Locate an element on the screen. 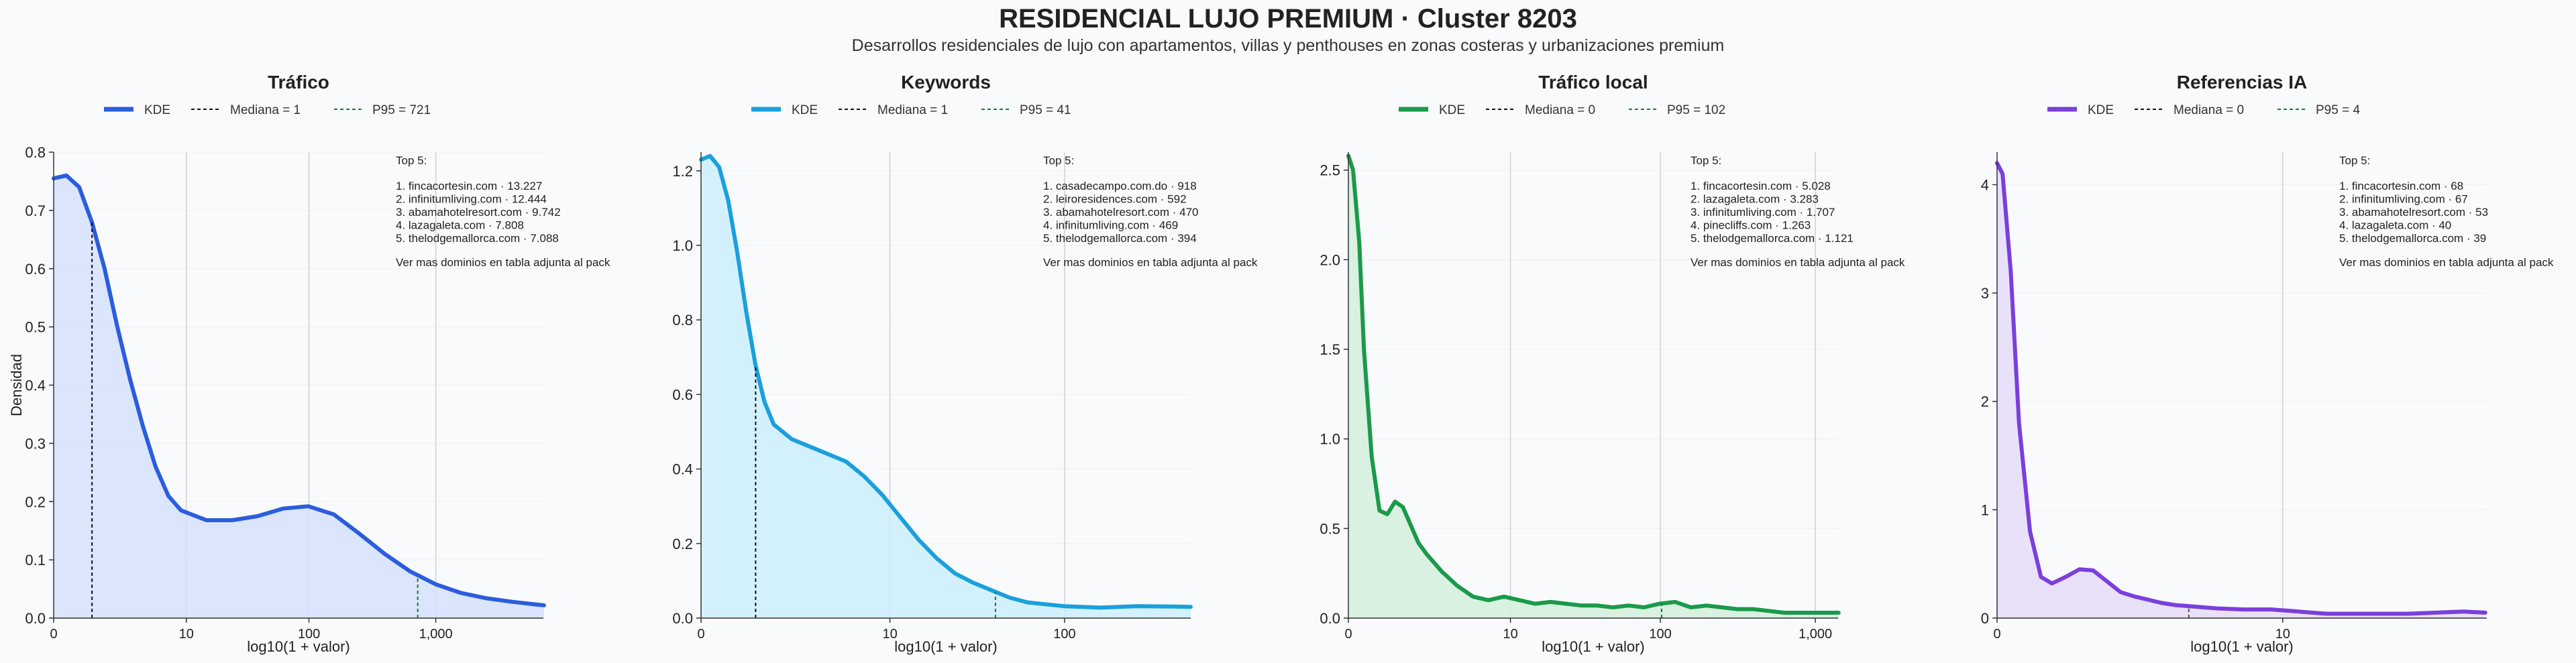 This screenshot has height=663, width=2576. top5-item: 5. thelodgemallorca.com · 394 is located at coordinates (1120, 238).